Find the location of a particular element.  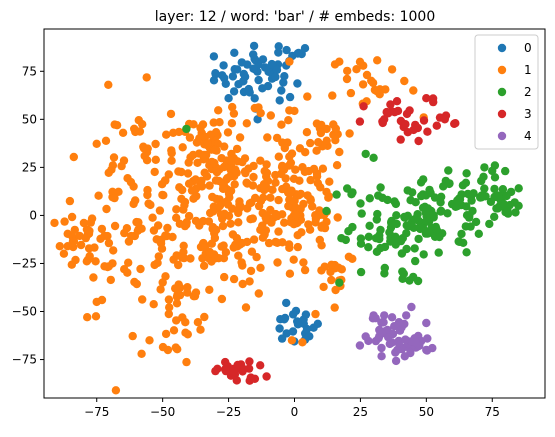

x-tick-label: 75 is located at coordinates (492, 412).